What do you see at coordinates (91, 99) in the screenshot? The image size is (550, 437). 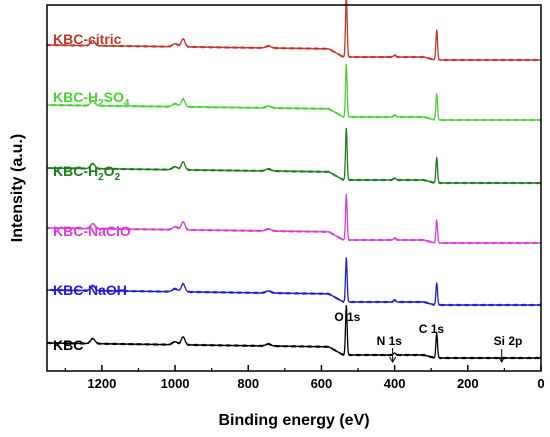 I see `series-label-kbc-h2so4: KBC-H2SO4` at bounding box center [91, 99].